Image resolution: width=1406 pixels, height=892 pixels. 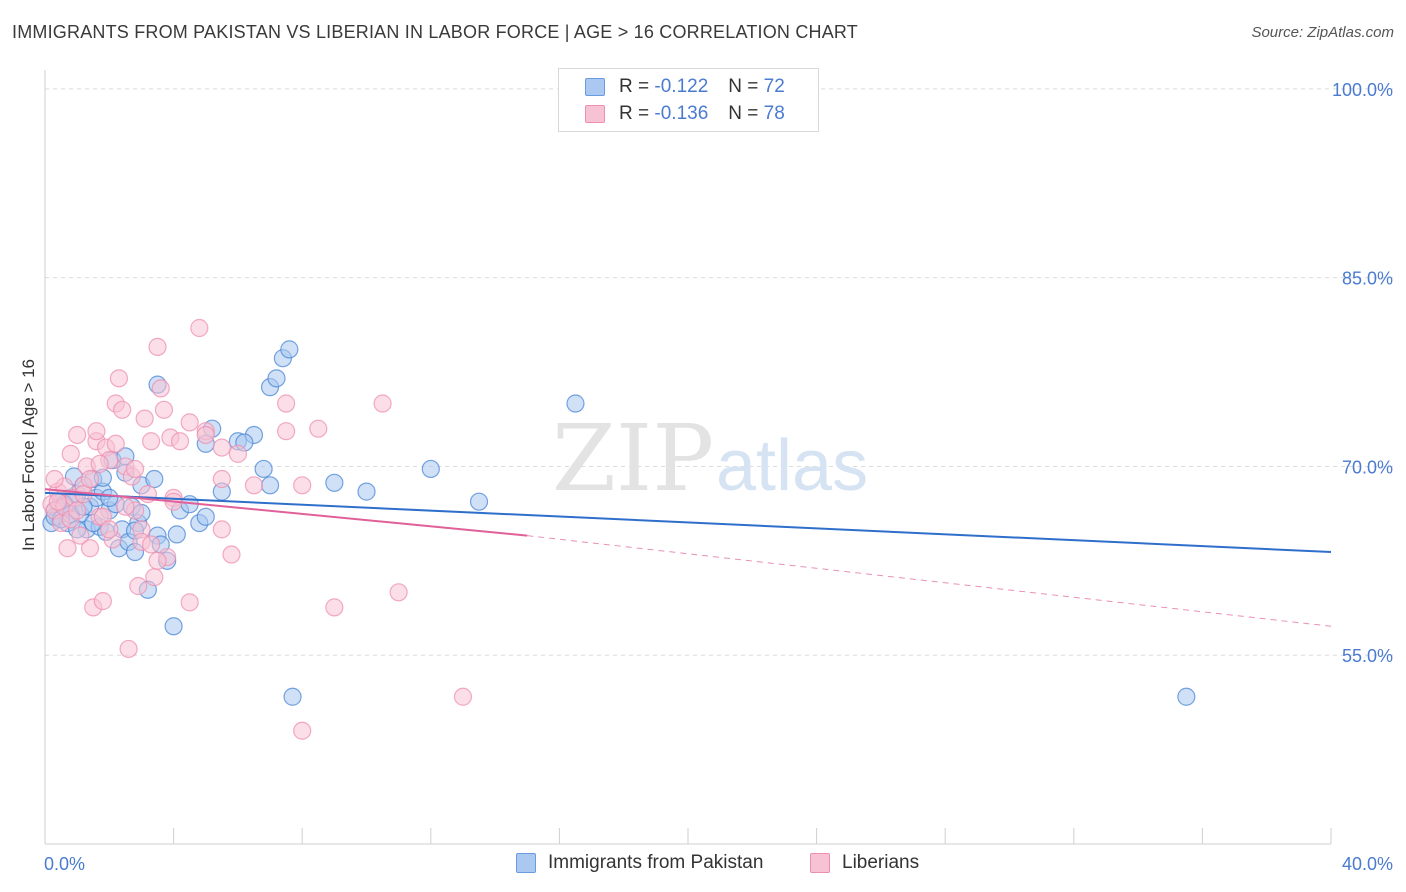 What do you see at coordinates (774, 86) in the screenshot?
I see `legend-n-value-pakistan: 72` at bounding box center [774, 86].